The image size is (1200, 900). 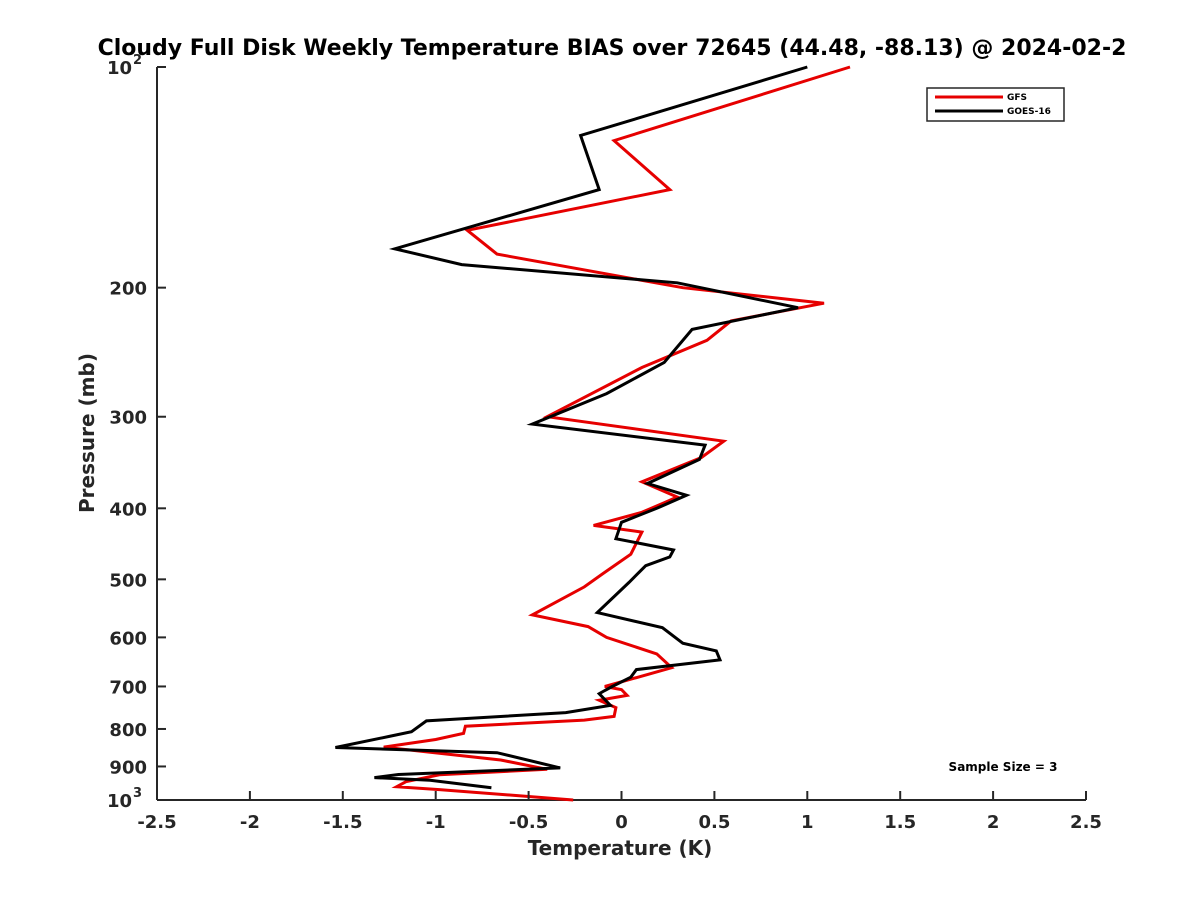 I want to click on x-tick-label: -2.5, so click(x=156, y=822).